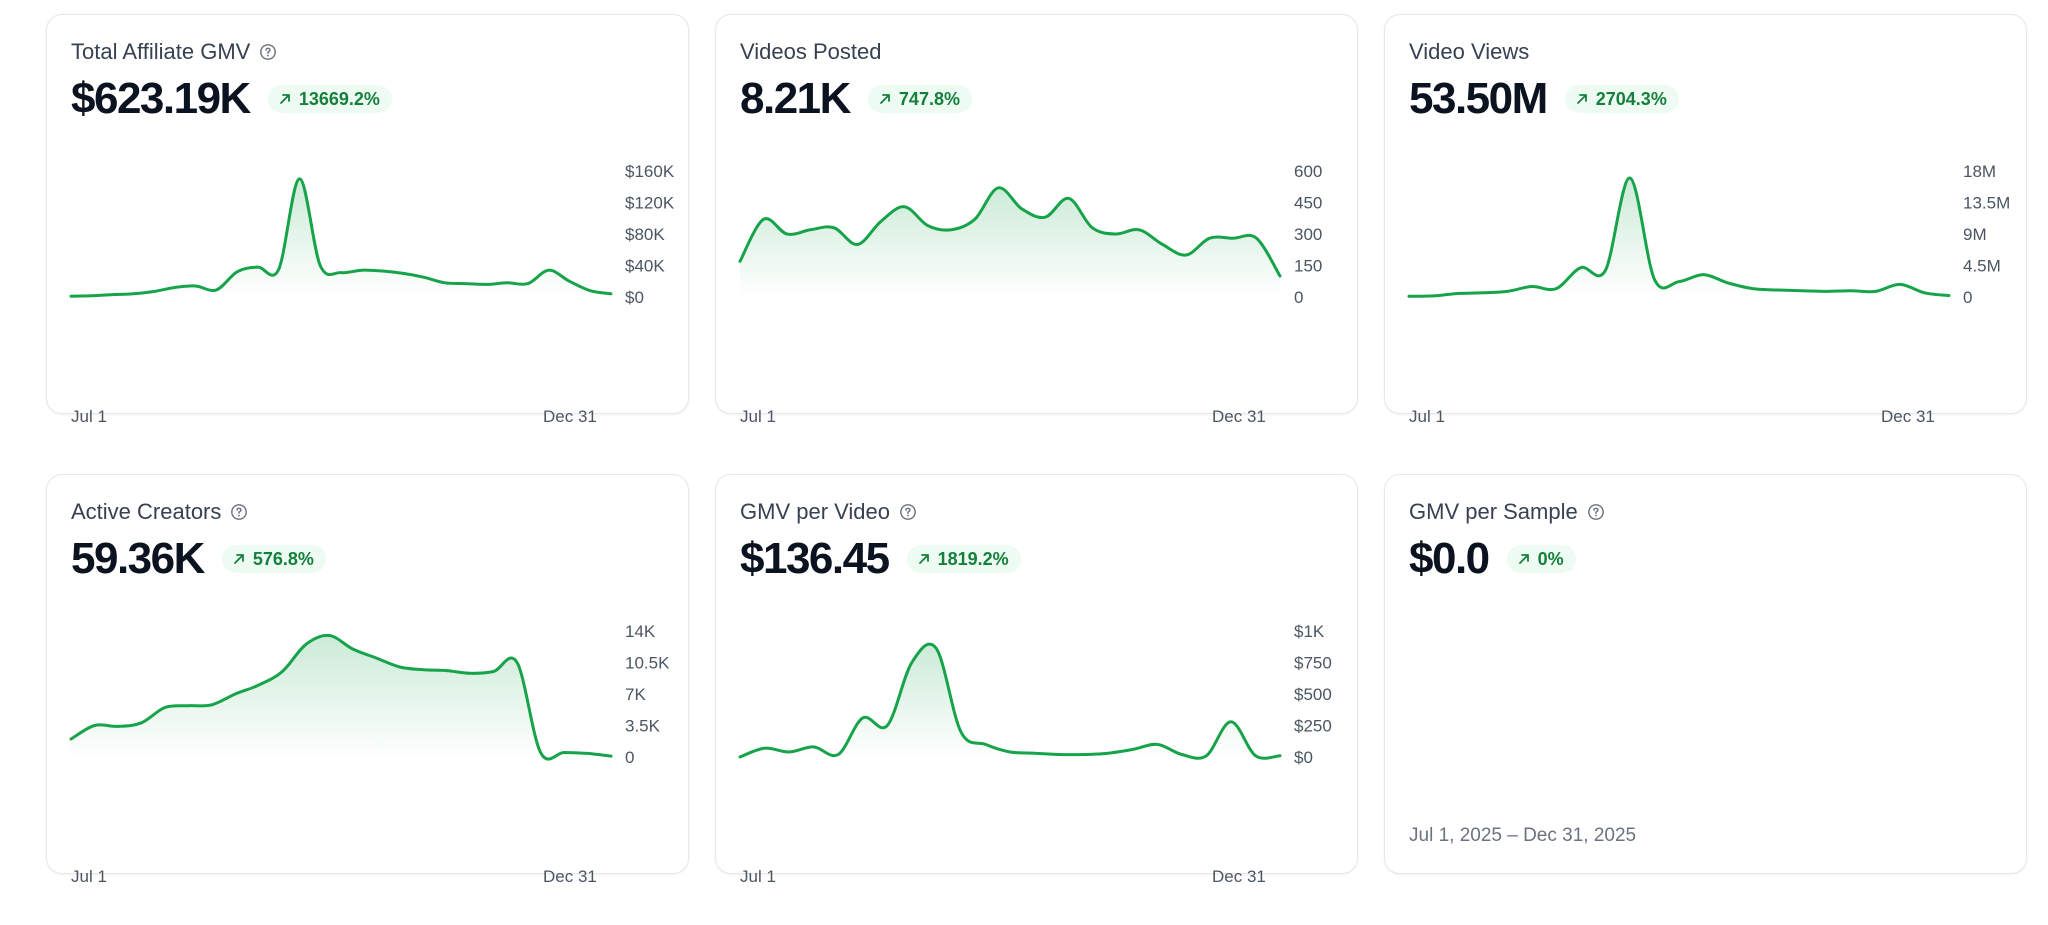  I want to click on change-value: 1819.2%, so click(973, 559).